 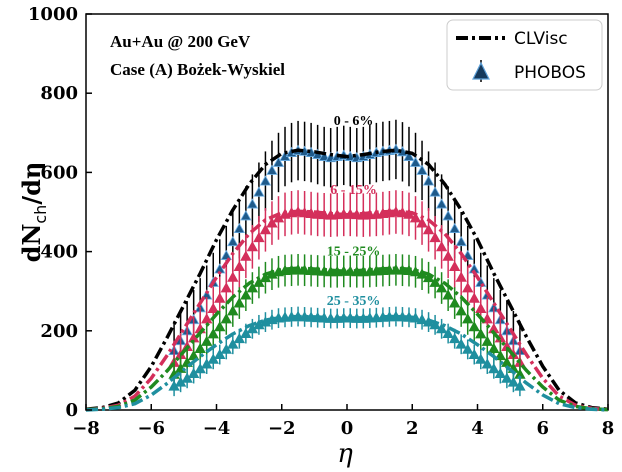 What do you see at coordinates (542, 428) in the screenshot?
I see `x-tick-label: 6` at bounding box center [542, 428].